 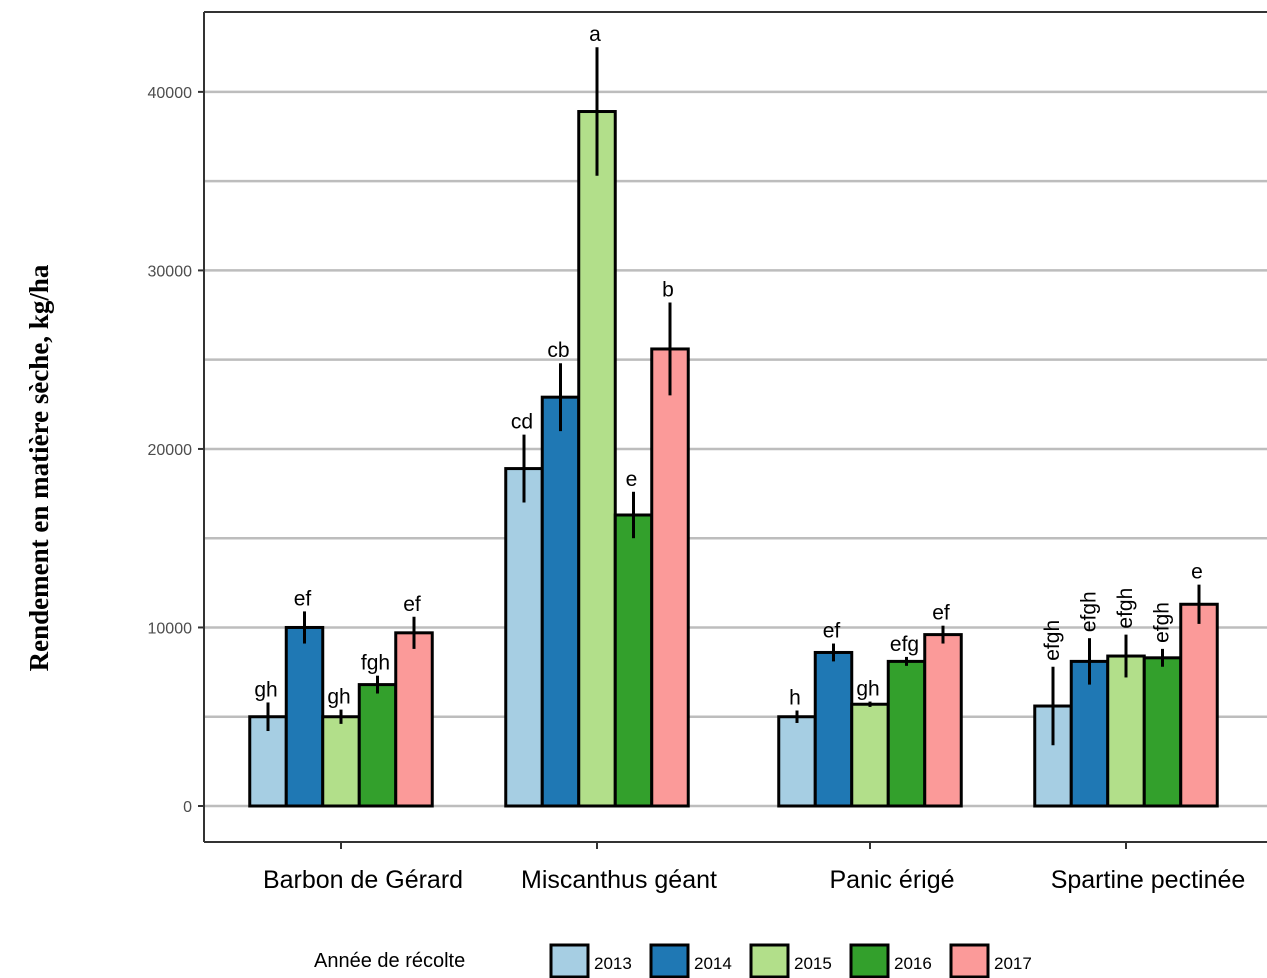 What do you see at coordinates (619, 880) in the screenshot?
I see `x-tick-label: Miscanthus géant` at bounding box center [619, 880].